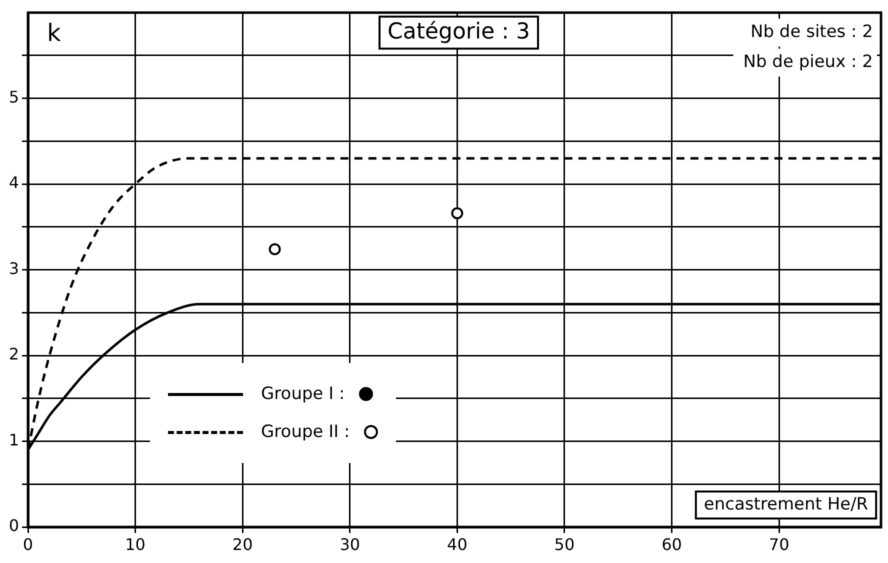  I want to click on x-tick-label: 30, so click(350, 544).